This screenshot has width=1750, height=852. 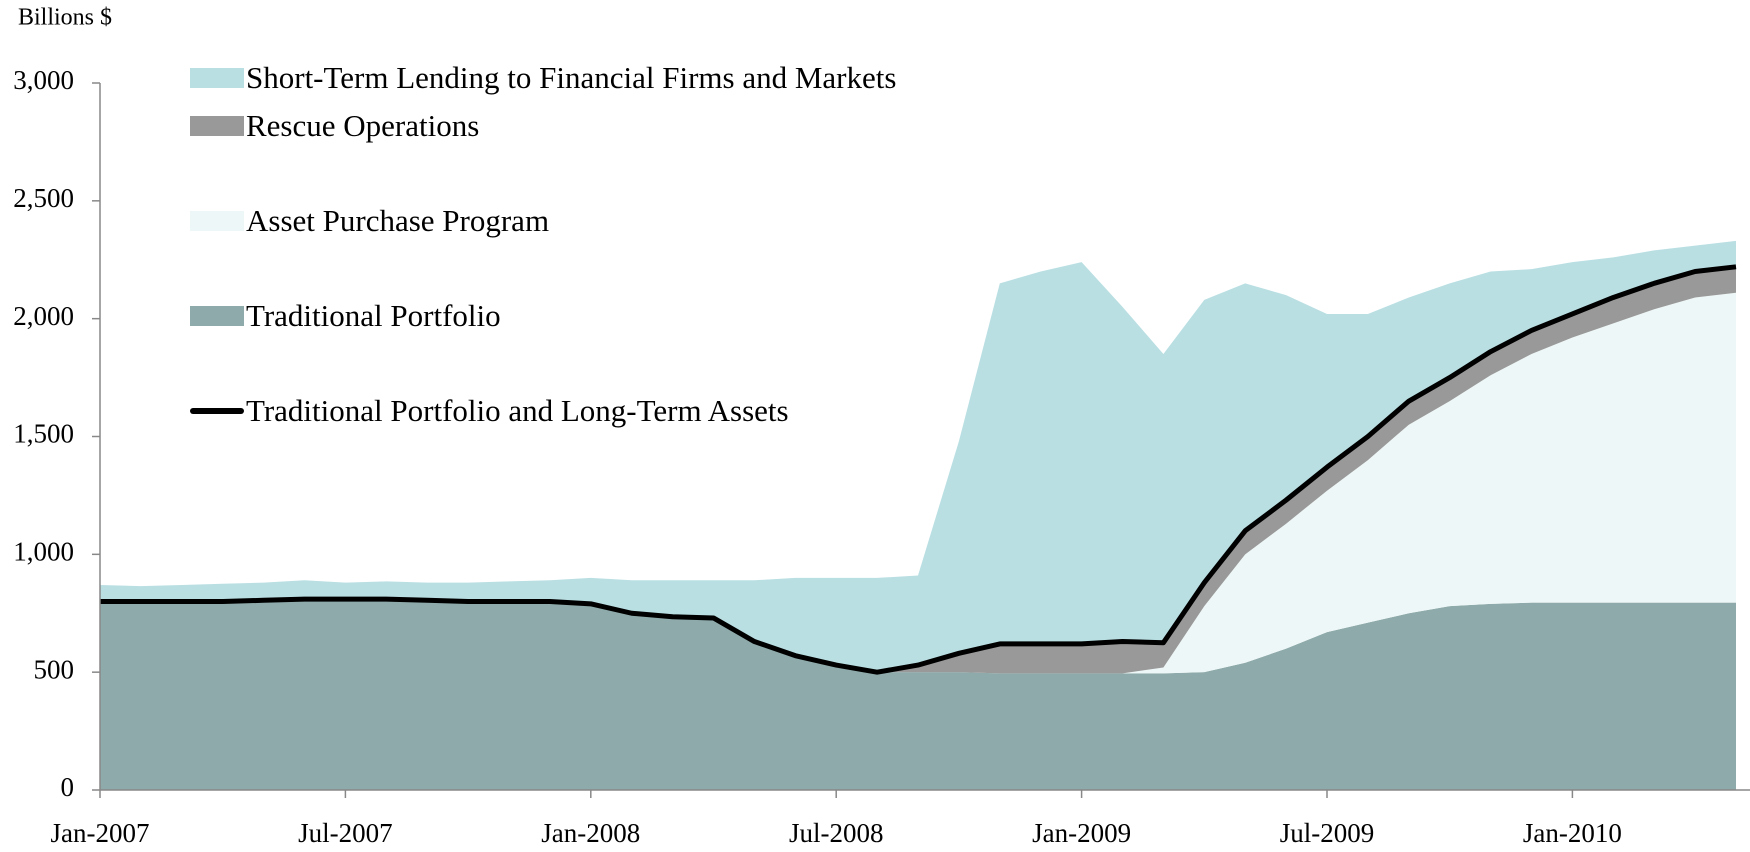 What do you see at coordinates (1572, 833) in the screenshot?
I see `x-tick-label: Jan-2010` at bounding box center [1572, 833].